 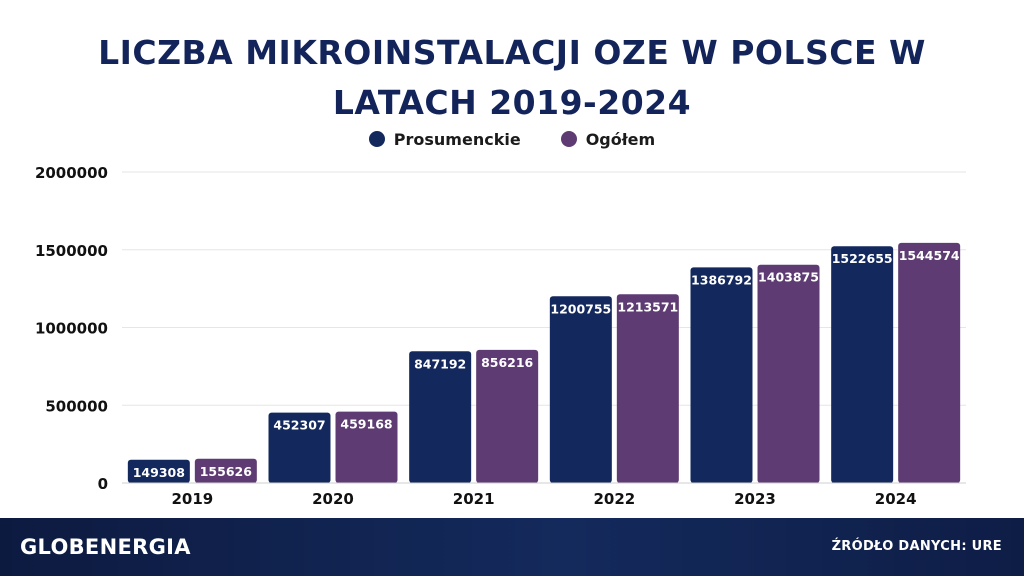 I want to click on x-tick-label: 2023, so click(x=755, y=499).